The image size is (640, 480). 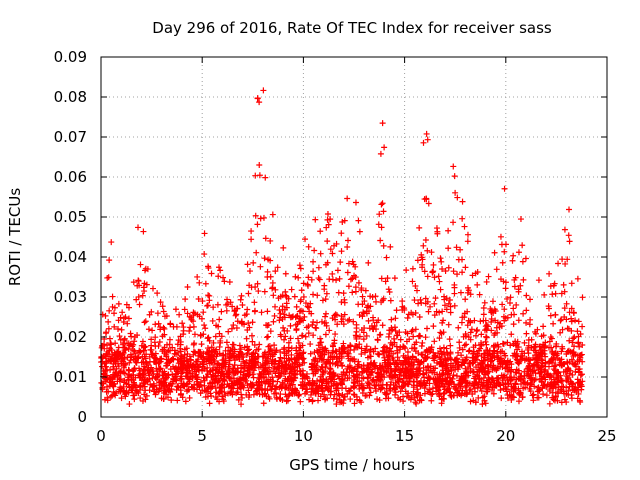 I want to click on x-tick-label: 0, so click(x=101, y=436).